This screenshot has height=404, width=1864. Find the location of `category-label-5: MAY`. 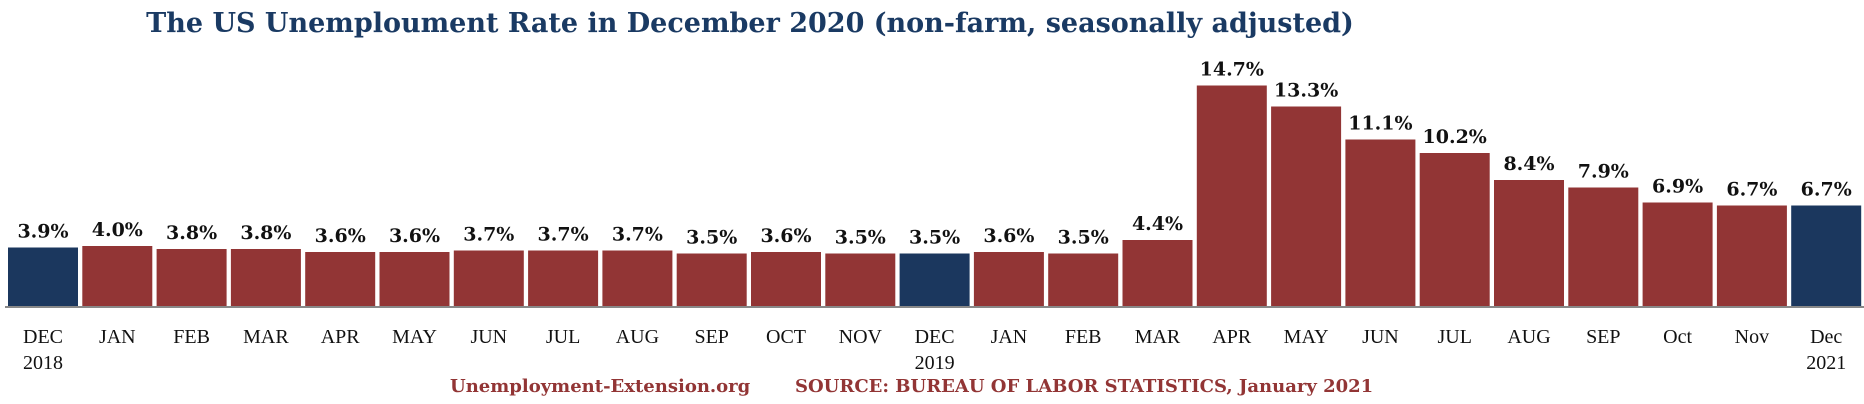

category-label-5: MAY is located at coordinates (414, 337).